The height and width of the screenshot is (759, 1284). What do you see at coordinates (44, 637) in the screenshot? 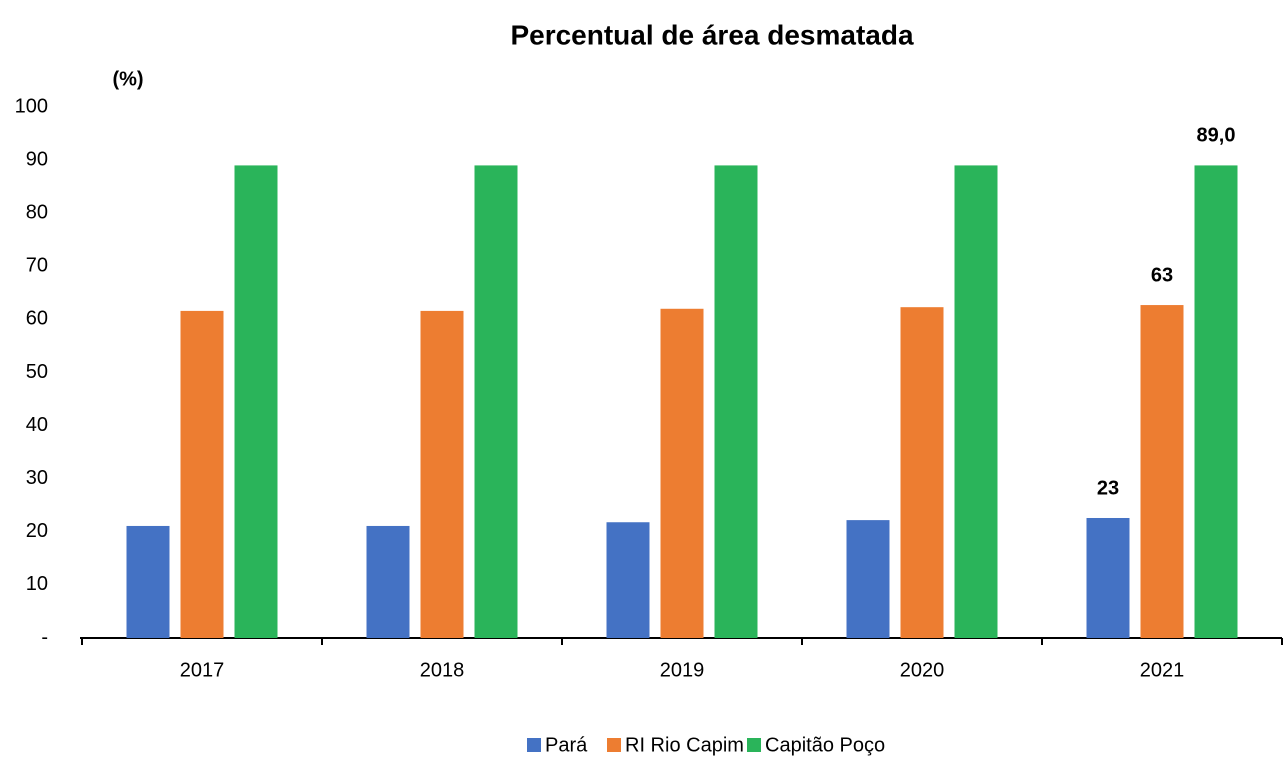
I see `y-tick-label: -` at bounding box center [44, 637].